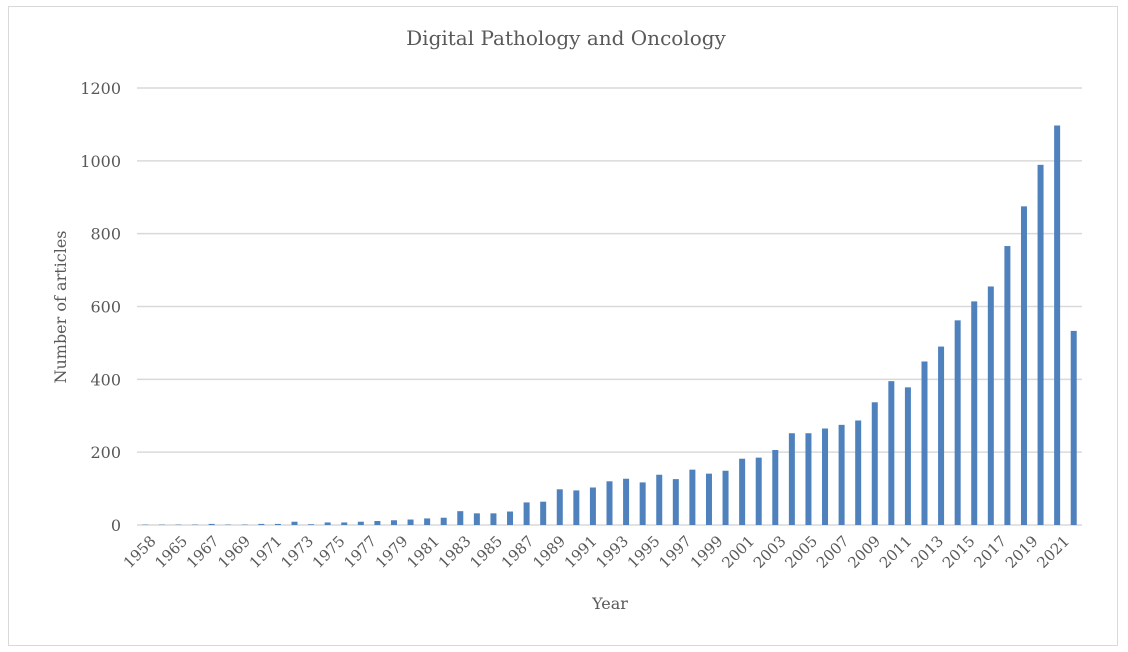 Image resolution: width=1128 pixels, height=652 pixels. Describe the element at coordinates (738, 552) in the screenshot. I see `x-tick-label: 2001` at that location.